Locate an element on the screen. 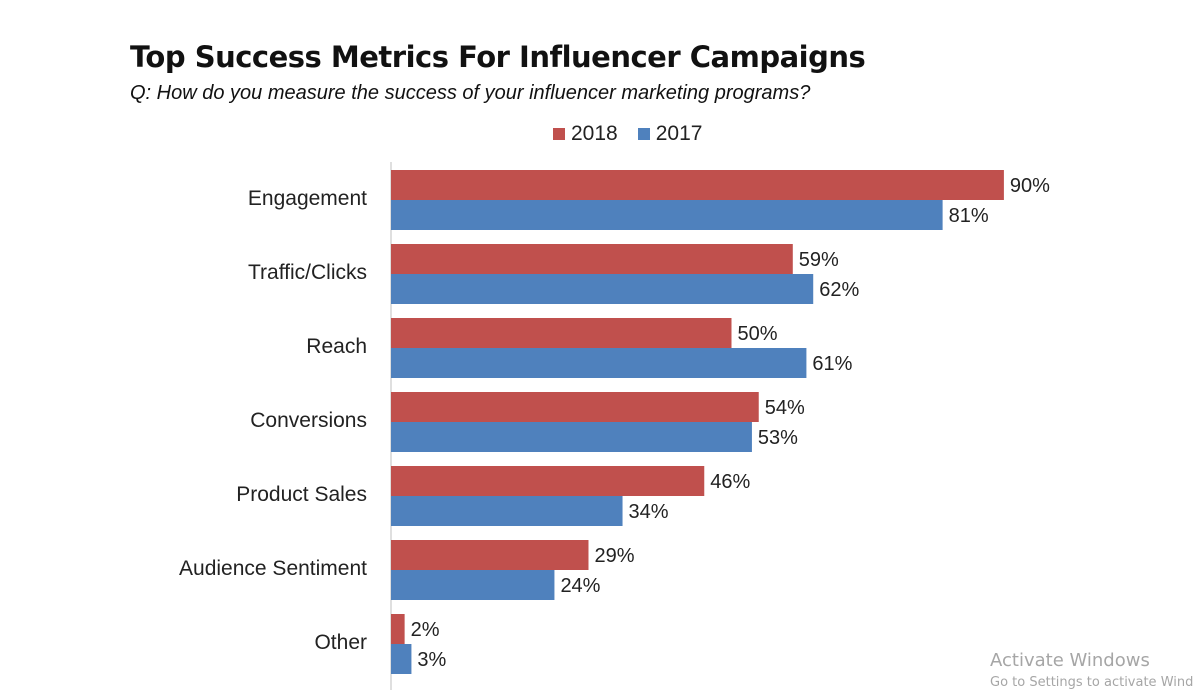  category-label-other: Other is located at coordinates (340, 642).